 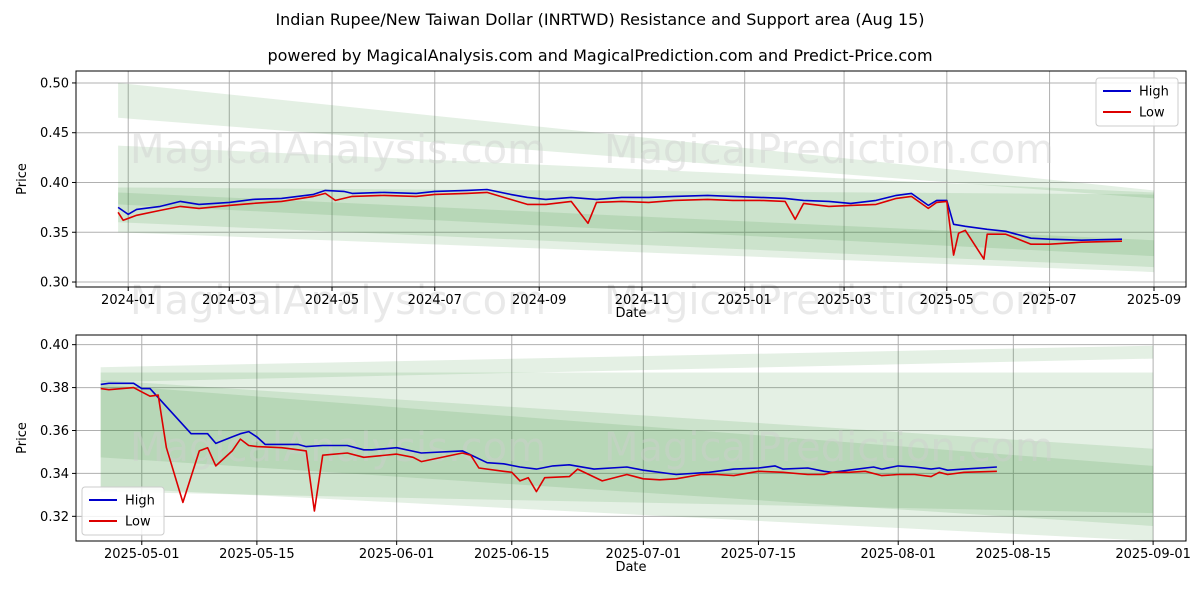 I want to click on x-tick-label: 2024-01, so click(x=128, y=300).